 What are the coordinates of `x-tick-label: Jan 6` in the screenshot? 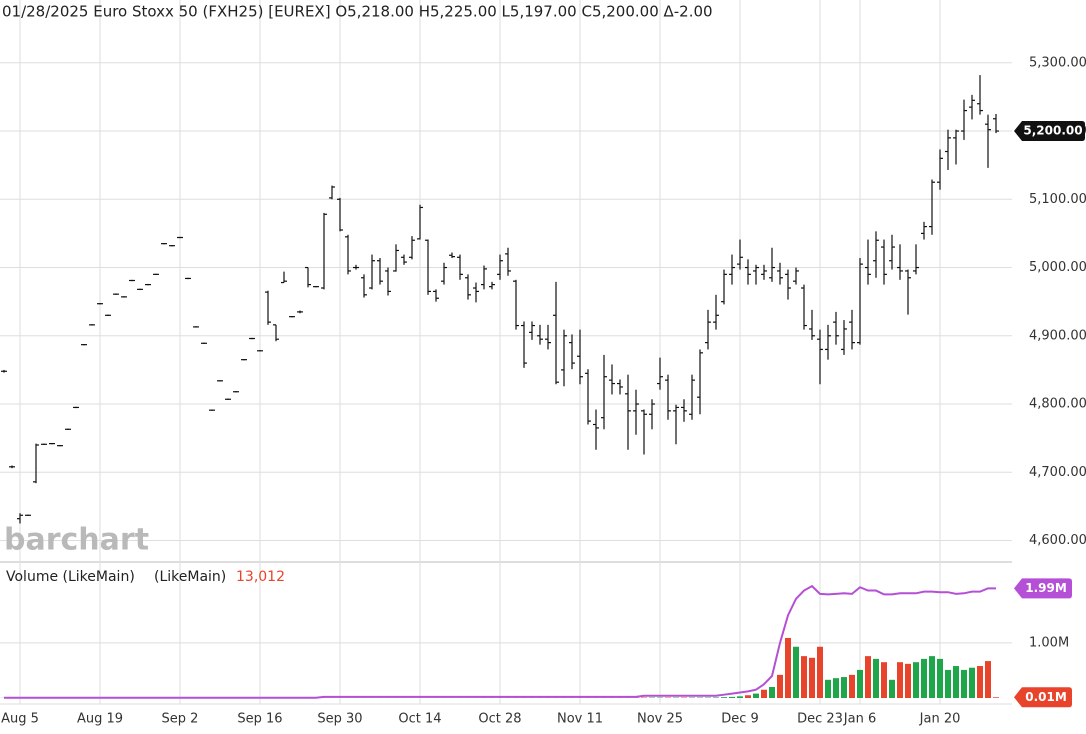 It's located at (859, 719).